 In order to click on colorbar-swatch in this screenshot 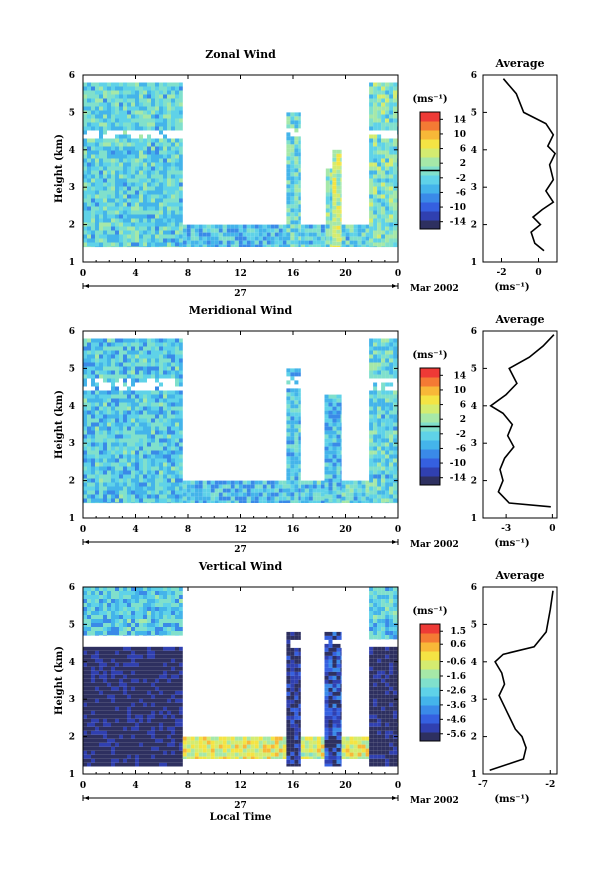, I will do `click(430, 472)`.